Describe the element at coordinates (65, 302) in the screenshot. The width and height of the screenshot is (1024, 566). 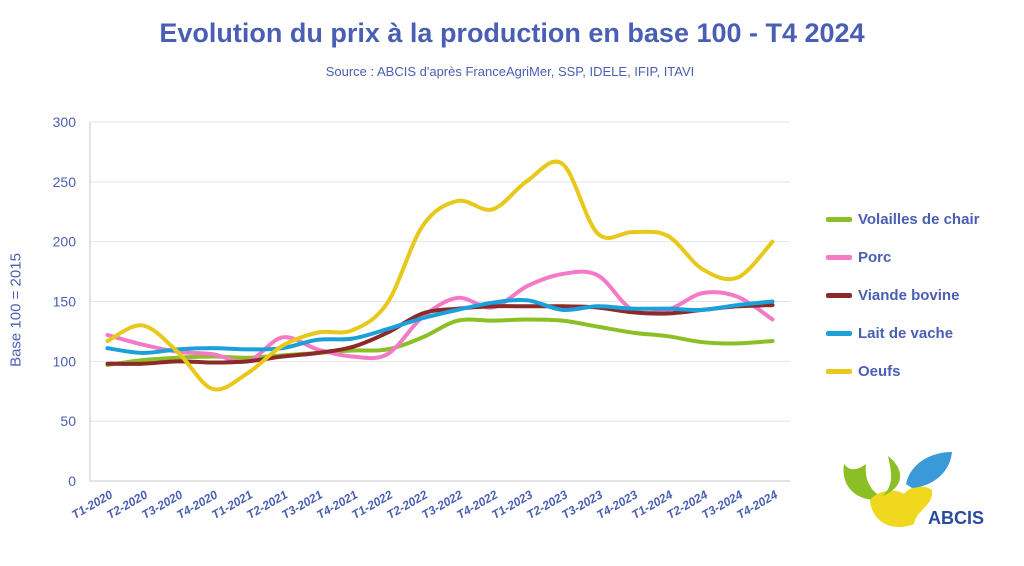
I see `y-tick-label: 150` at that location.